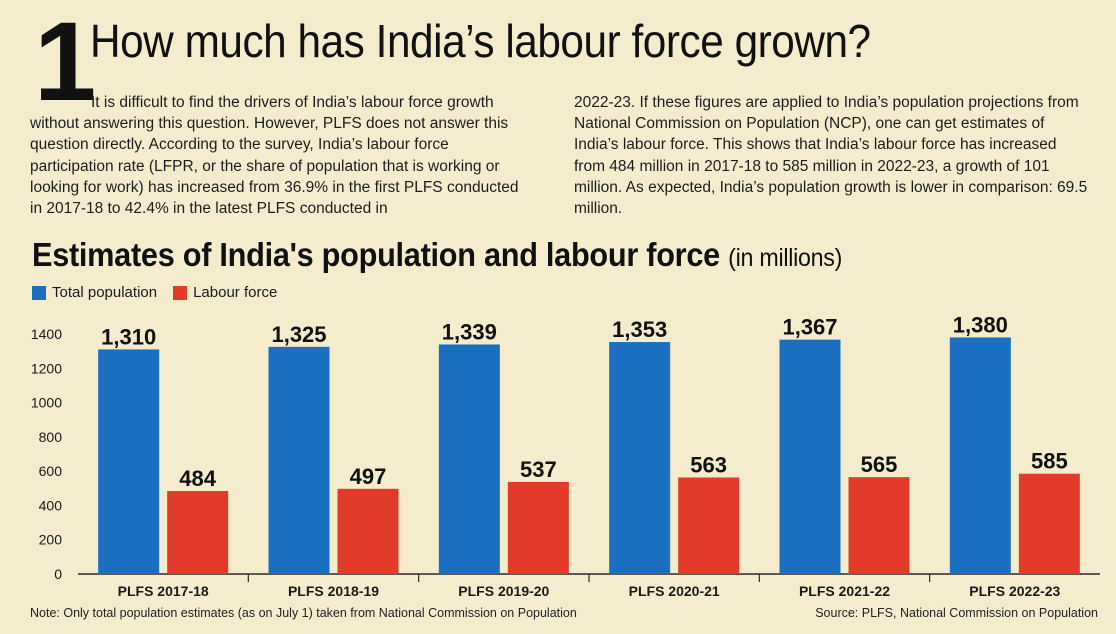 This screenshot has width=1116, height=634. I want to click on legend-label: Labour force, so click(235, 292).